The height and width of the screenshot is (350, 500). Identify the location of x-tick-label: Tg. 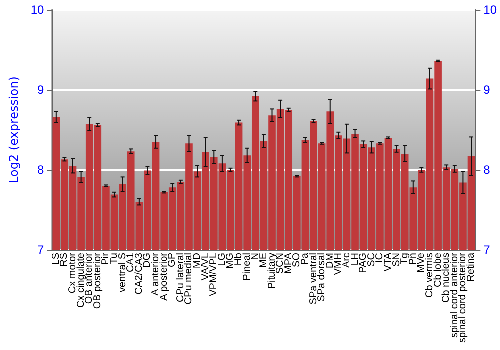
(405, 259).